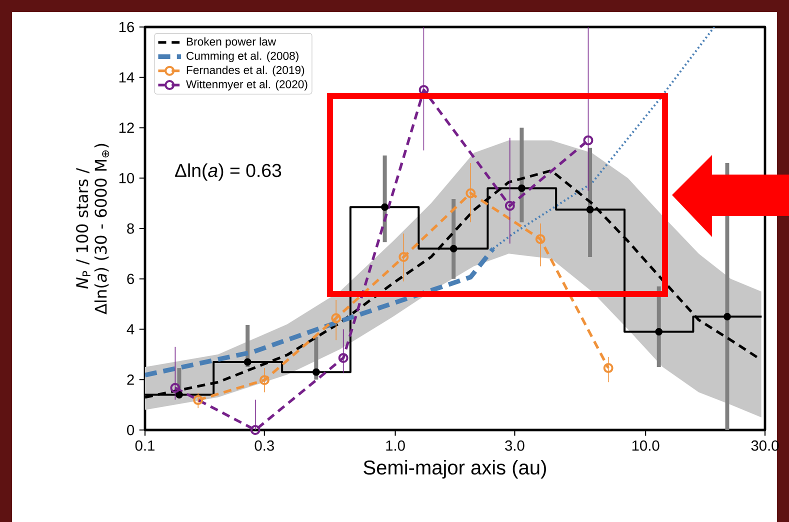  Describe the element at coordinates (228, 172) in the screenshot. I see `annotation: Δln(a) = 0.63` at that location.